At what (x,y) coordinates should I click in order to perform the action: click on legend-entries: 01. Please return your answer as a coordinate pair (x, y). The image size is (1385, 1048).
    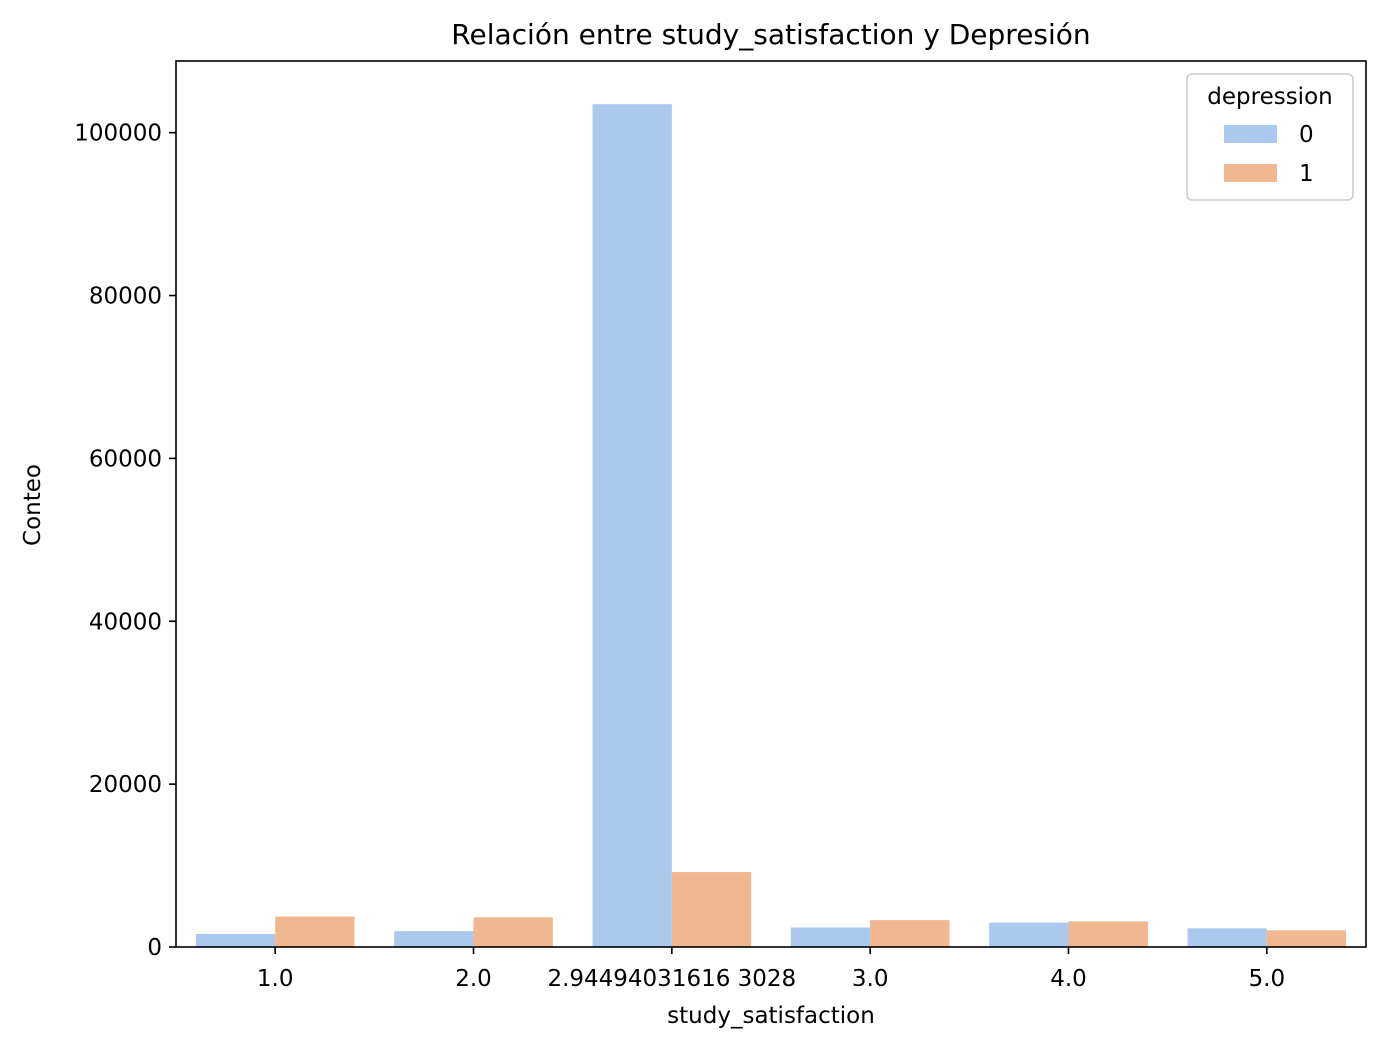
    Looking at the image, I should click on (1269, 154).